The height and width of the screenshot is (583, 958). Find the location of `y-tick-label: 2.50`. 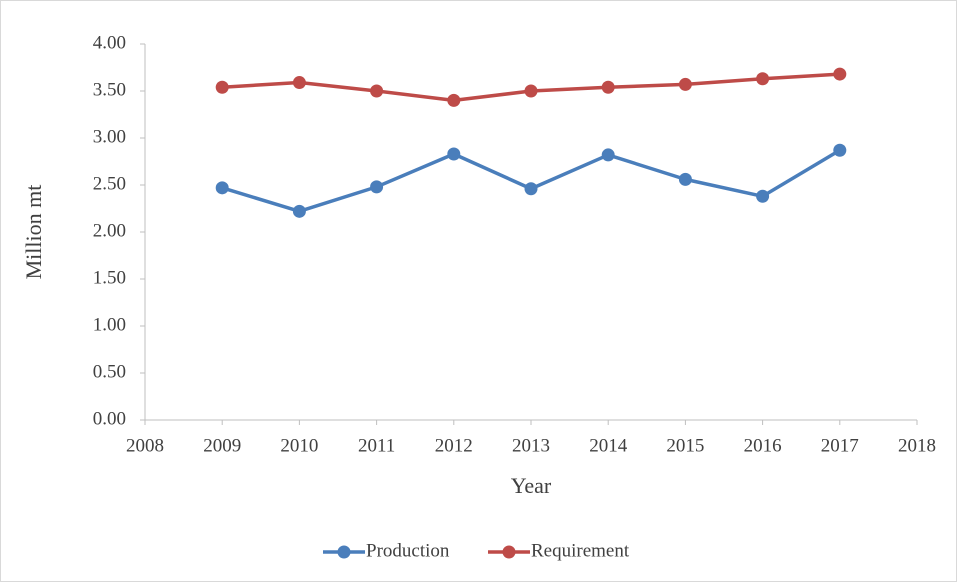

y-tick-label: 2.50 is located at coordinates (109, 183).